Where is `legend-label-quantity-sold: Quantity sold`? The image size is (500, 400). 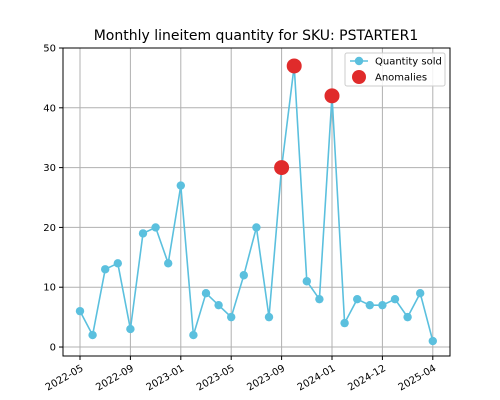
legend-label-quantity-sold: Quantity sold is located at coordinates (408, 62).